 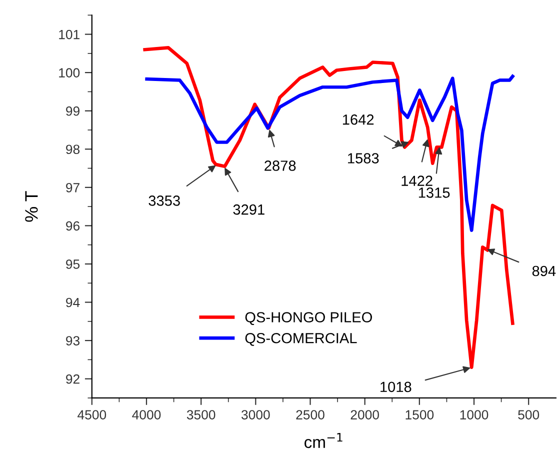 What do you see at coordinates (396, 387) in the screenshot?
I see `annotation: 1018` at bounding box center [396, 387].